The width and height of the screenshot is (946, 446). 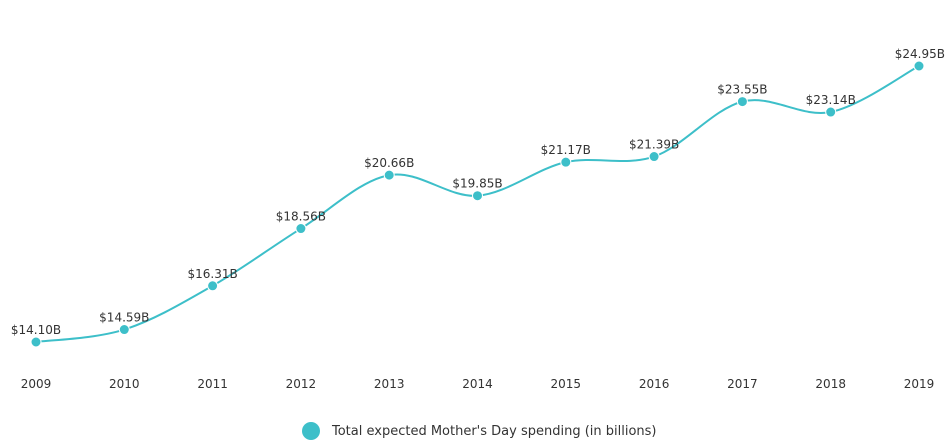 What do you see at coordinates (389, 175) in the screenshot?
I see `data-point-2013` at bounding box center [389, 175].